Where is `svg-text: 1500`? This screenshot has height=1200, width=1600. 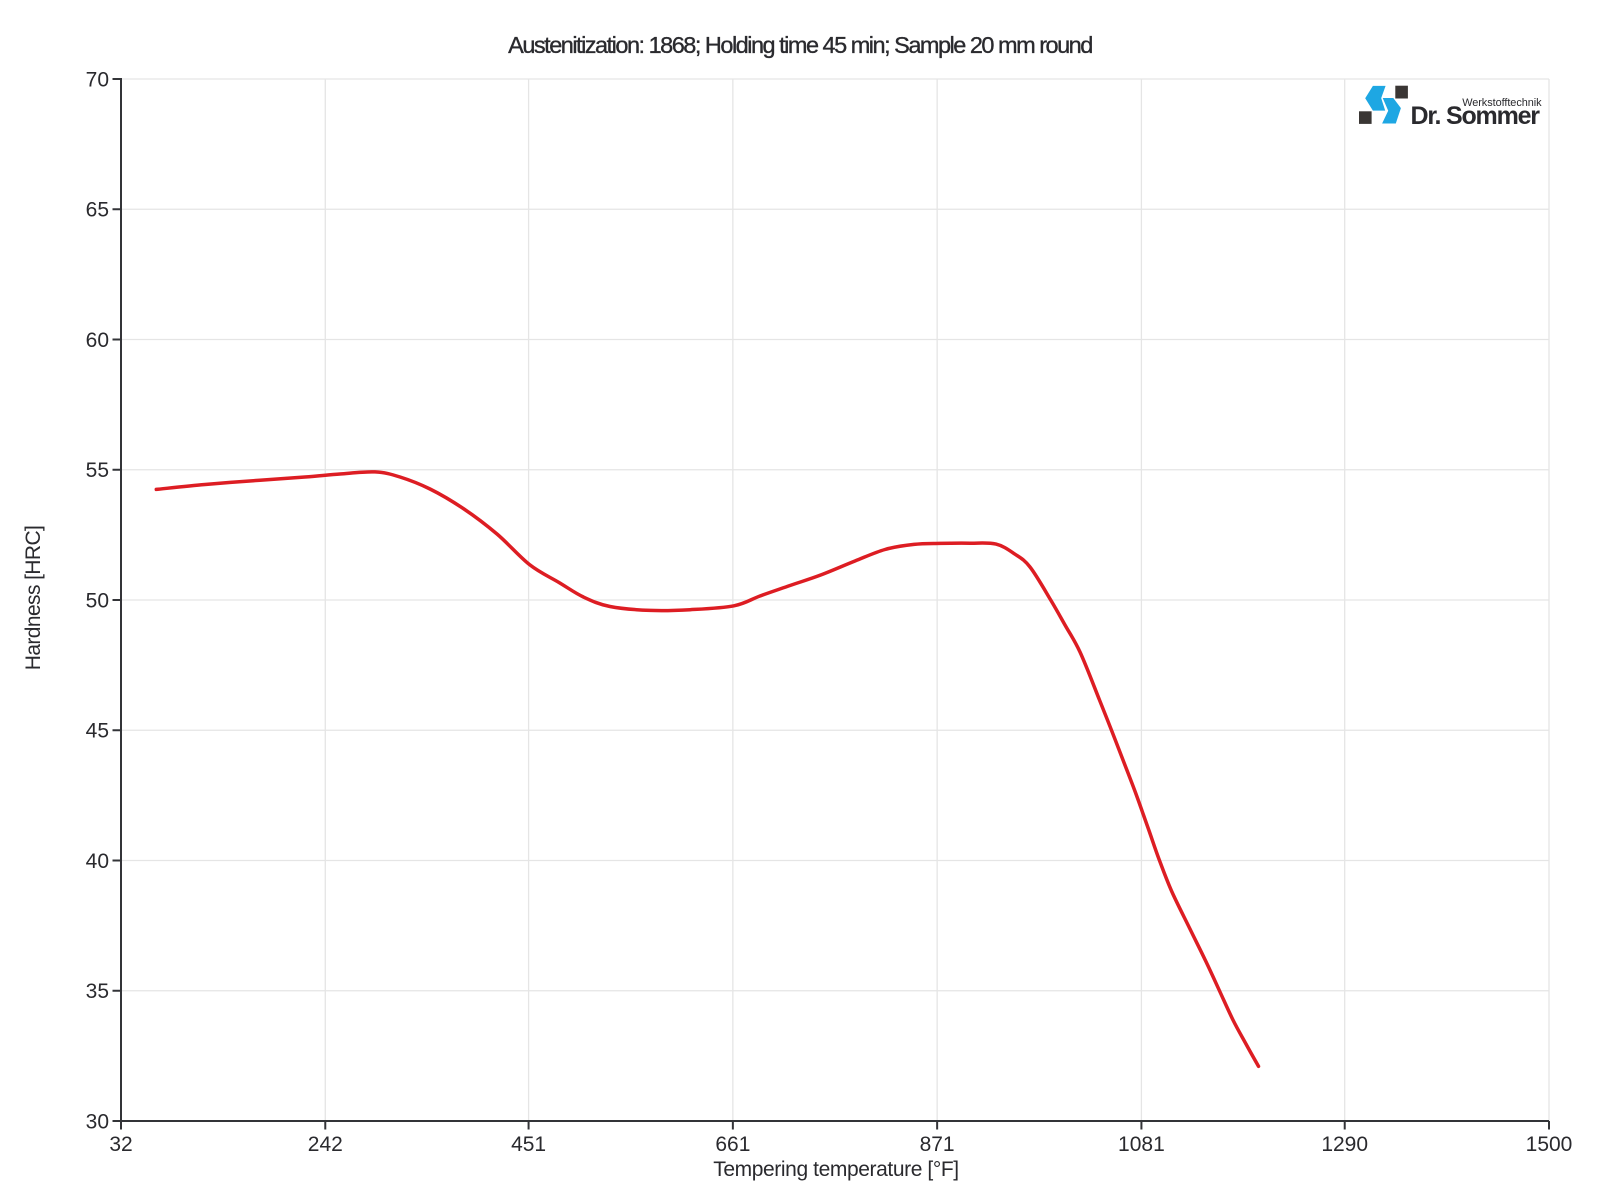
svg-text: 1500 is located at coordinates (1549, 1144).